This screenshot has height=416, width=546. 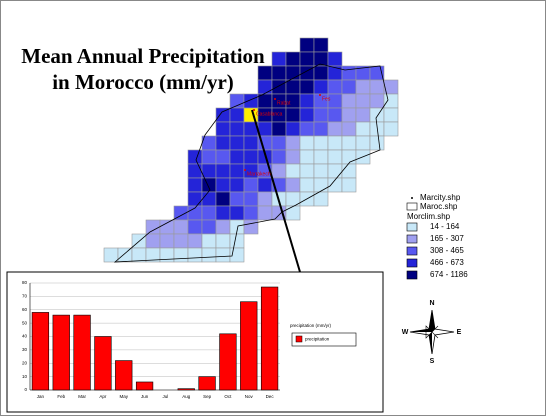 What do you see at coordinates (82, 396) in the screenshot?
I see `x-tick-label: Mar` at bounding box center [82, 396].